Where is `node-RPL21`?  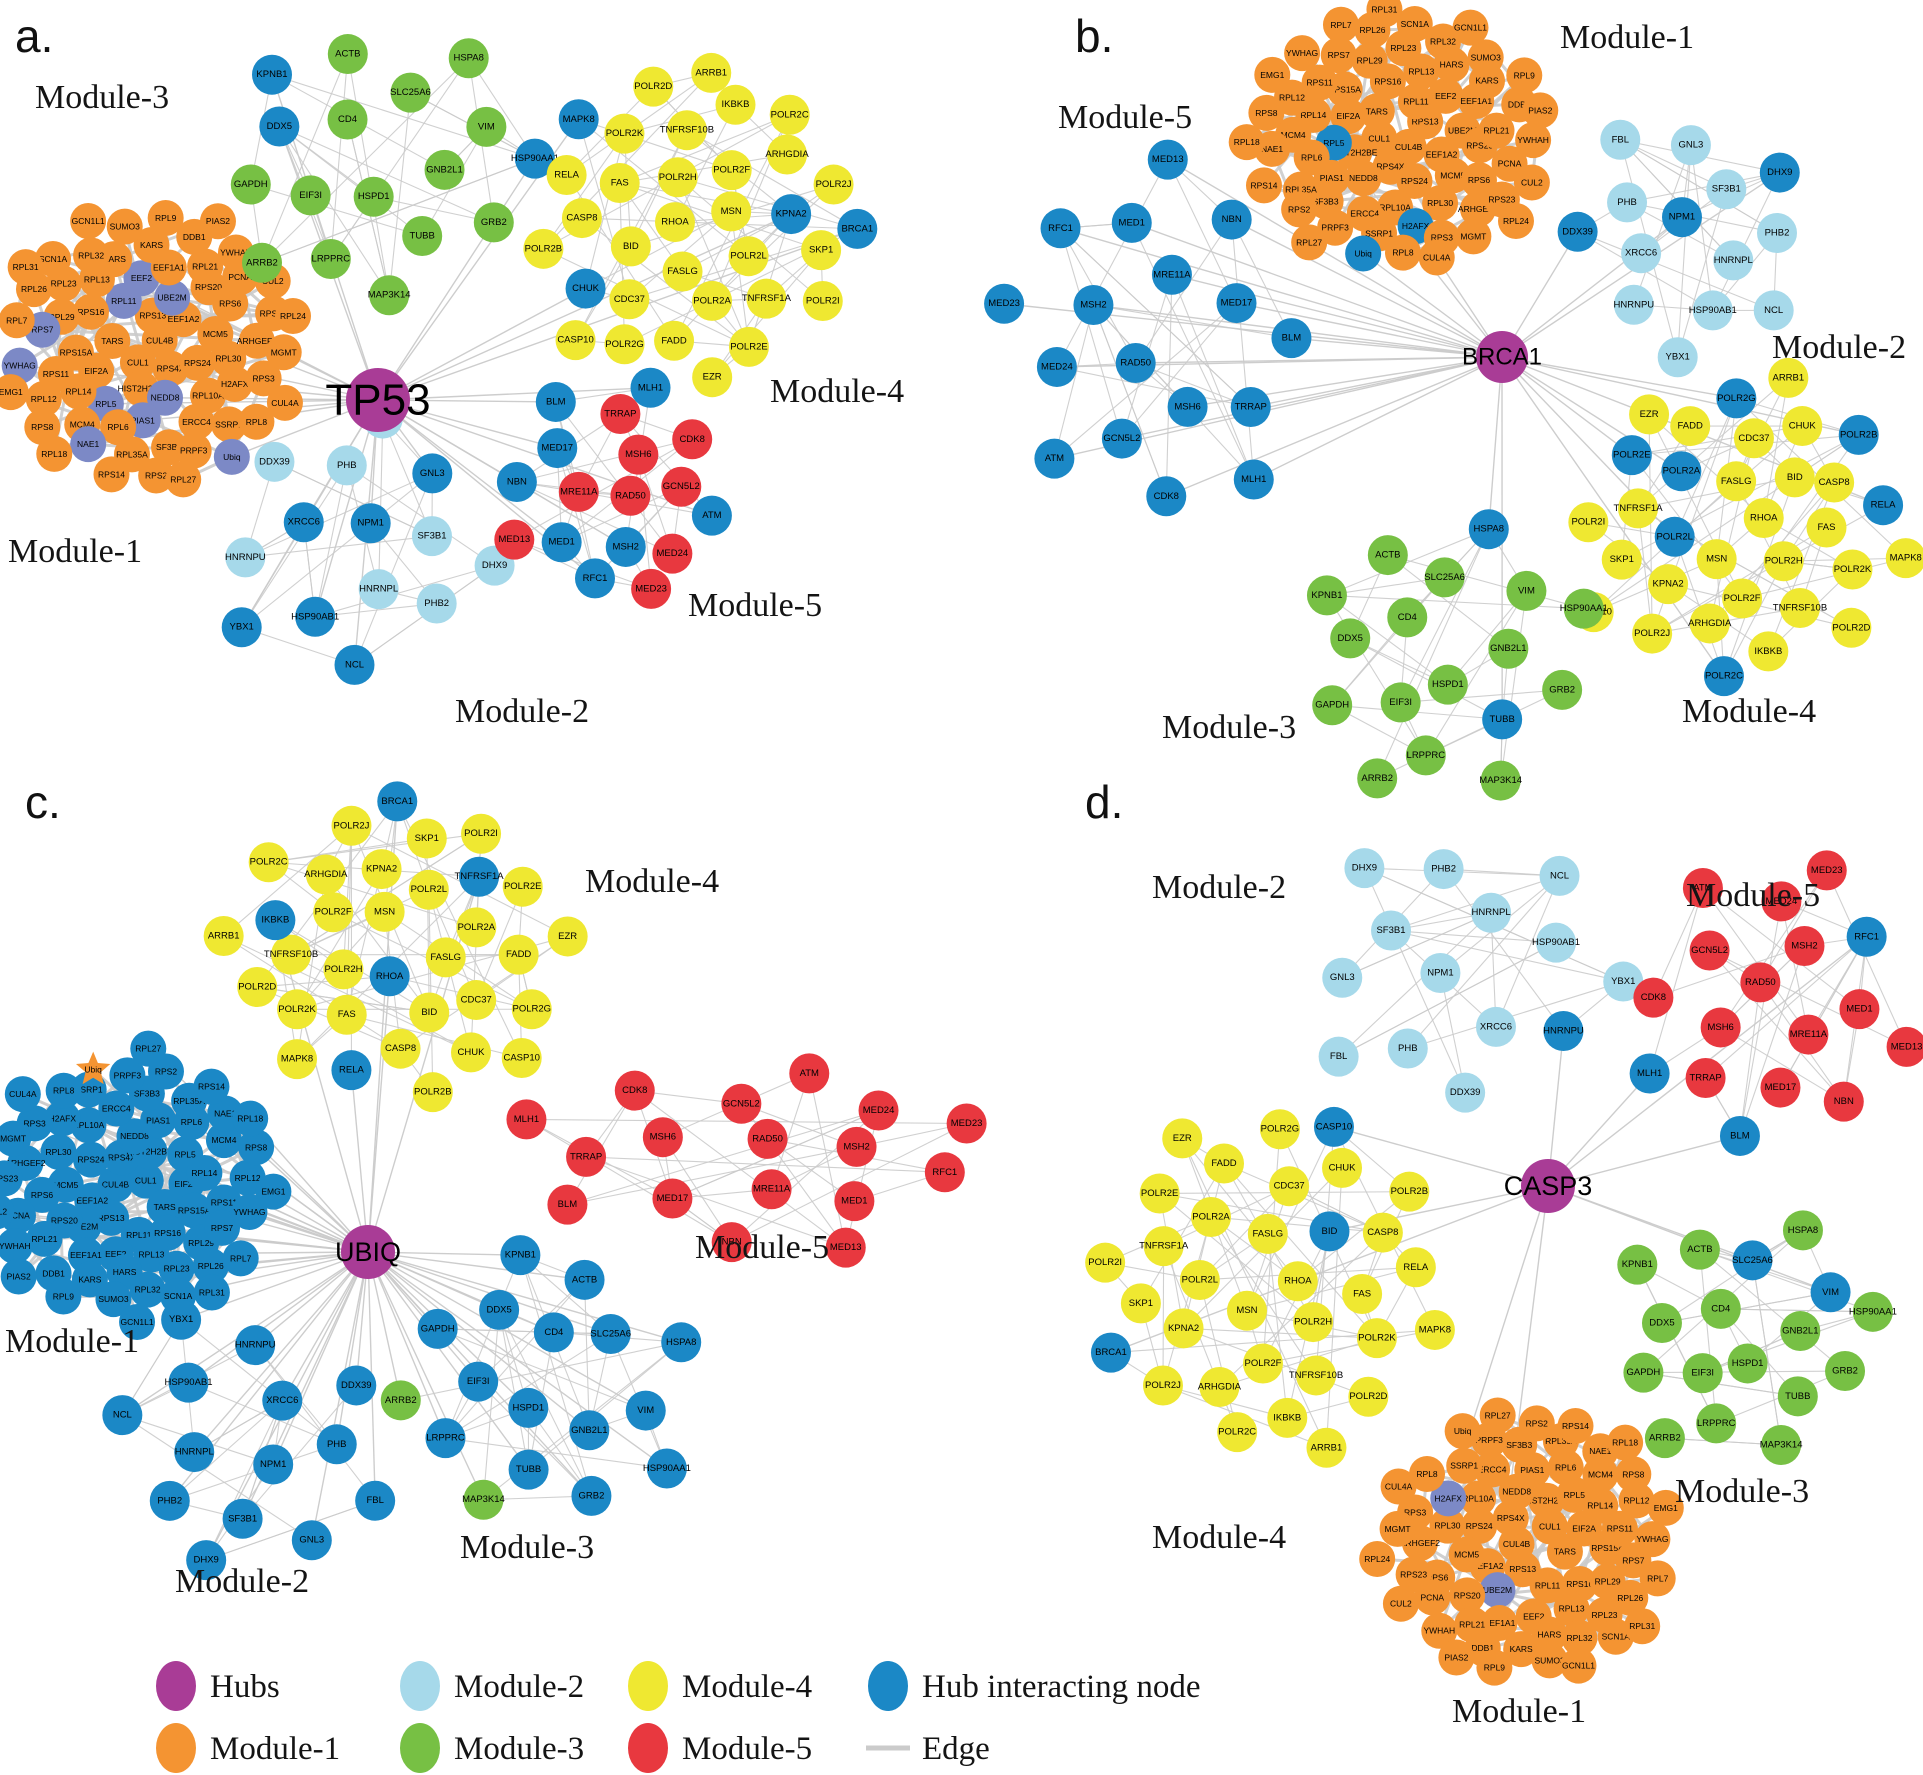
node-RPL21 is located at coordinates (1496, 130).